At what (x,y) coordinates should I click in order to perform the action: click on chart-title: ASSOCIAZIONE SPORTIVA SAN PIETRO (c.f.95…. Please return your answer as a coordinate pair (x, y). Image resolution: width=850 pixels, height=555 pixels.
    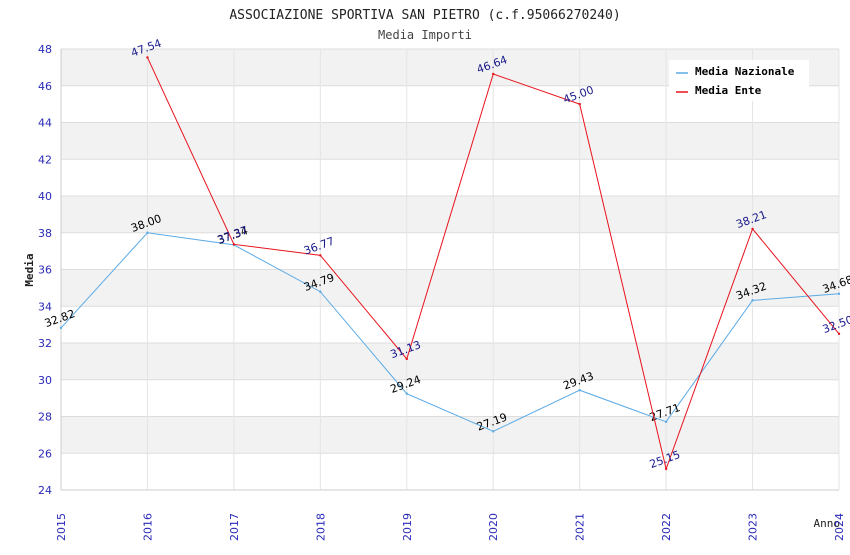
    Looking at the image, I should click on (424, 15).